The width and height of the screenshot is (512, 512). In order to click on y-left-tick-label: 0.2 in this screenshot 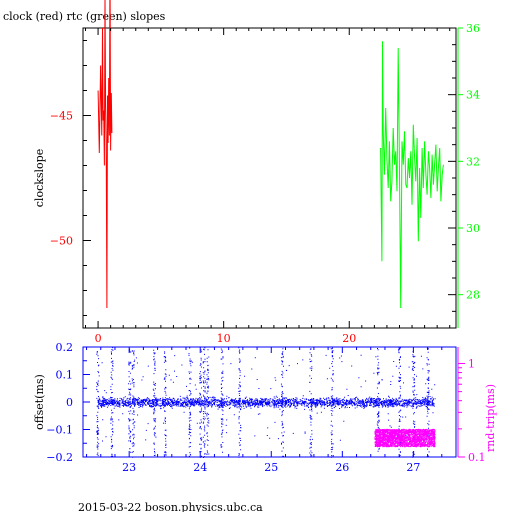, I will do `click(65, 347)`.